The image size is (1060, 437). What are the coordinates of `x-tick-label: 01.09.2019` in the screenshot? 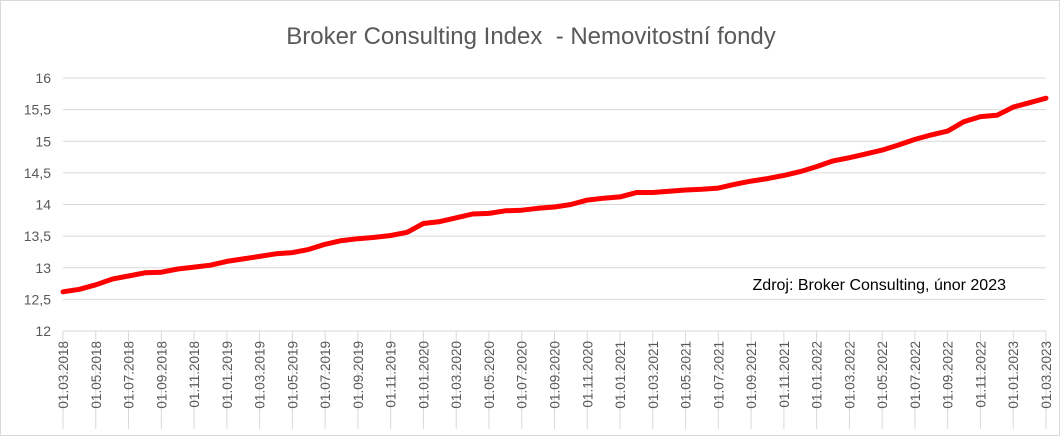 It's located at (358, 375).